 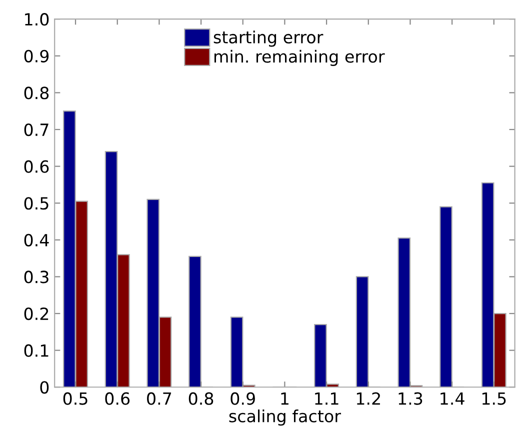 What do you see at coordinates (368, 398) in the screenshot?
I see `x-tick-label: 1.2` at bounding box center [368, 398].